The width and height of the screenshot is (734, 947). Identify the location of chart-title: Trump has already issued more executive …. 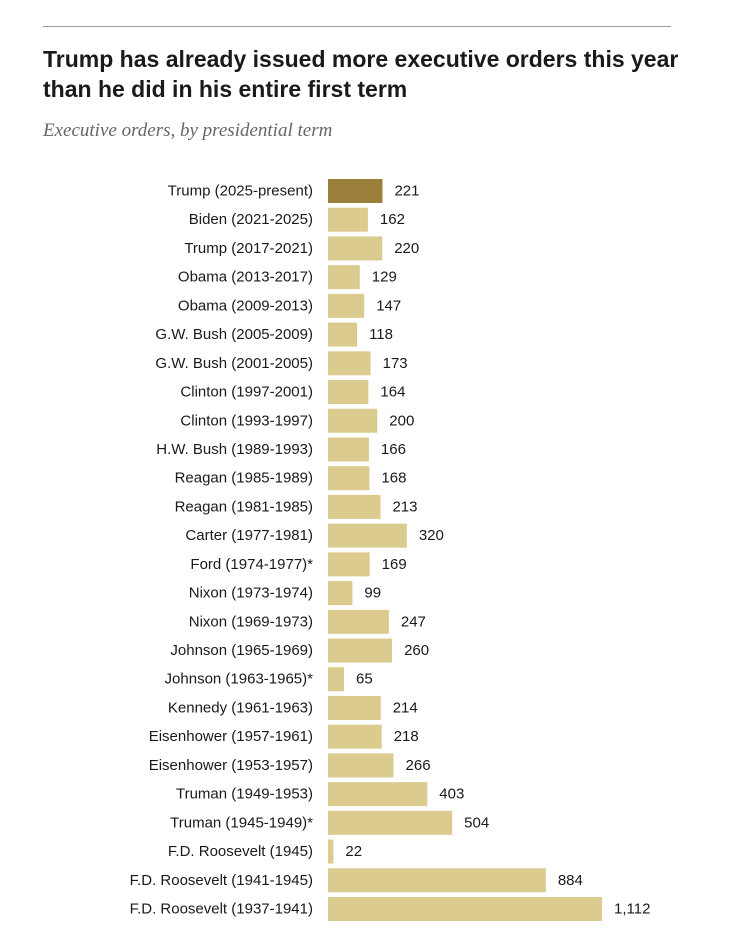
(361, 74).